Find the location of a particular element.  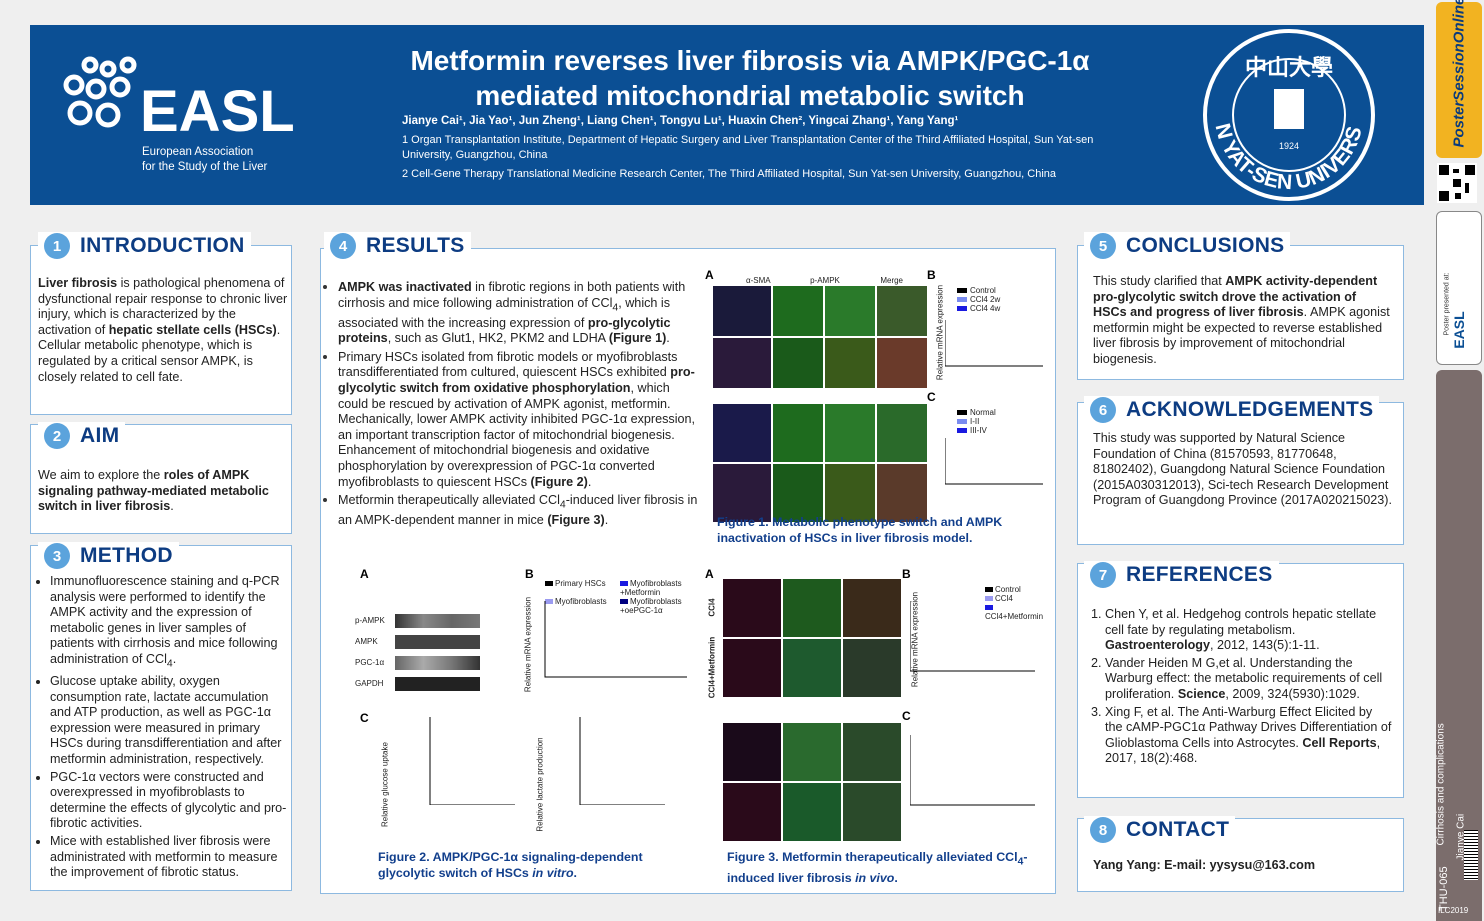

seal-name: 中山大學 is located at coordinates (1289, 67).